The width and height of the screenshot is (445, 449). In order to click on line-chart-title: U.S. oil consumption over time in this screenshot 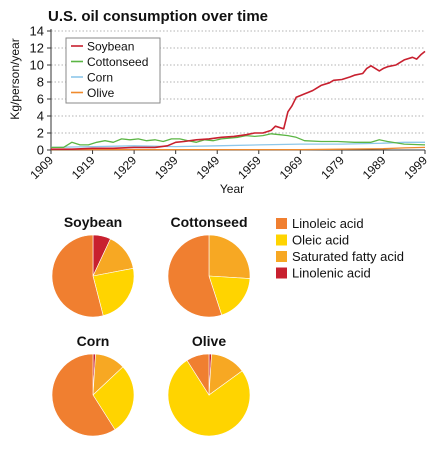, I will do `click(158, 16)`.